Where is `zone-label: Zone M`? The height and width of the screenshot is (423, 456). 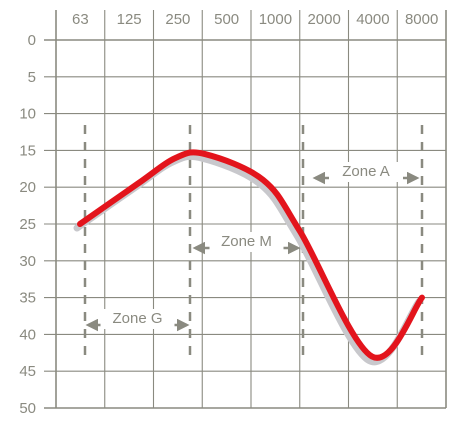 zone-label: Zone M is located at coordinates (246, 241).